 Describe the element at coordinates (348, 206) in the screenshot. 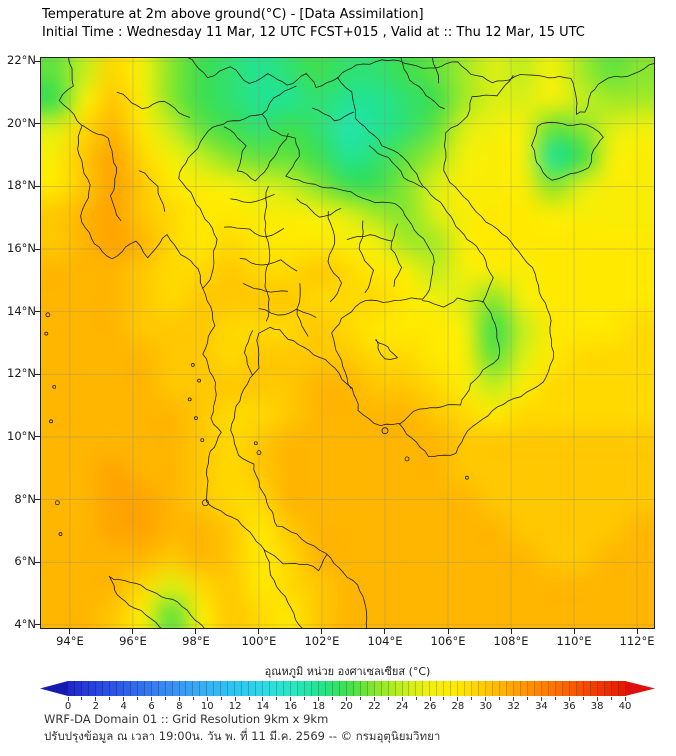

I see `thai-lao-mekong-border` at that location.